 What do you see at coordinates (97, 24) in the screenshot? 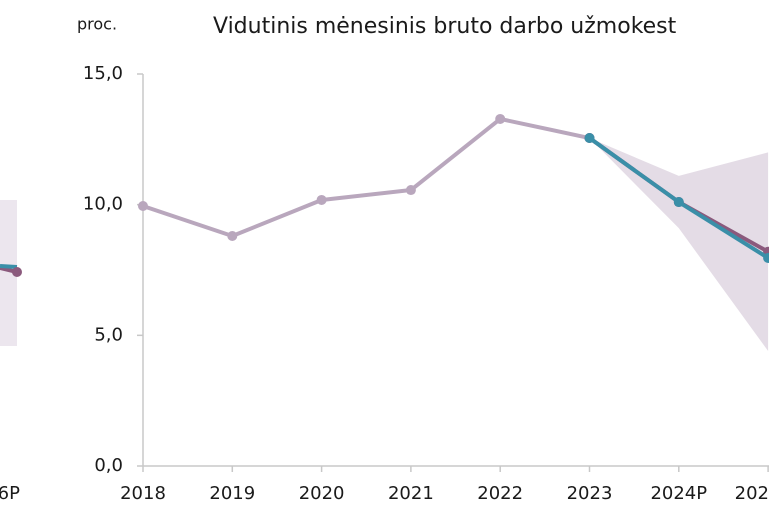
I see `y-unit: proc.` at bounding box center [97, 24].